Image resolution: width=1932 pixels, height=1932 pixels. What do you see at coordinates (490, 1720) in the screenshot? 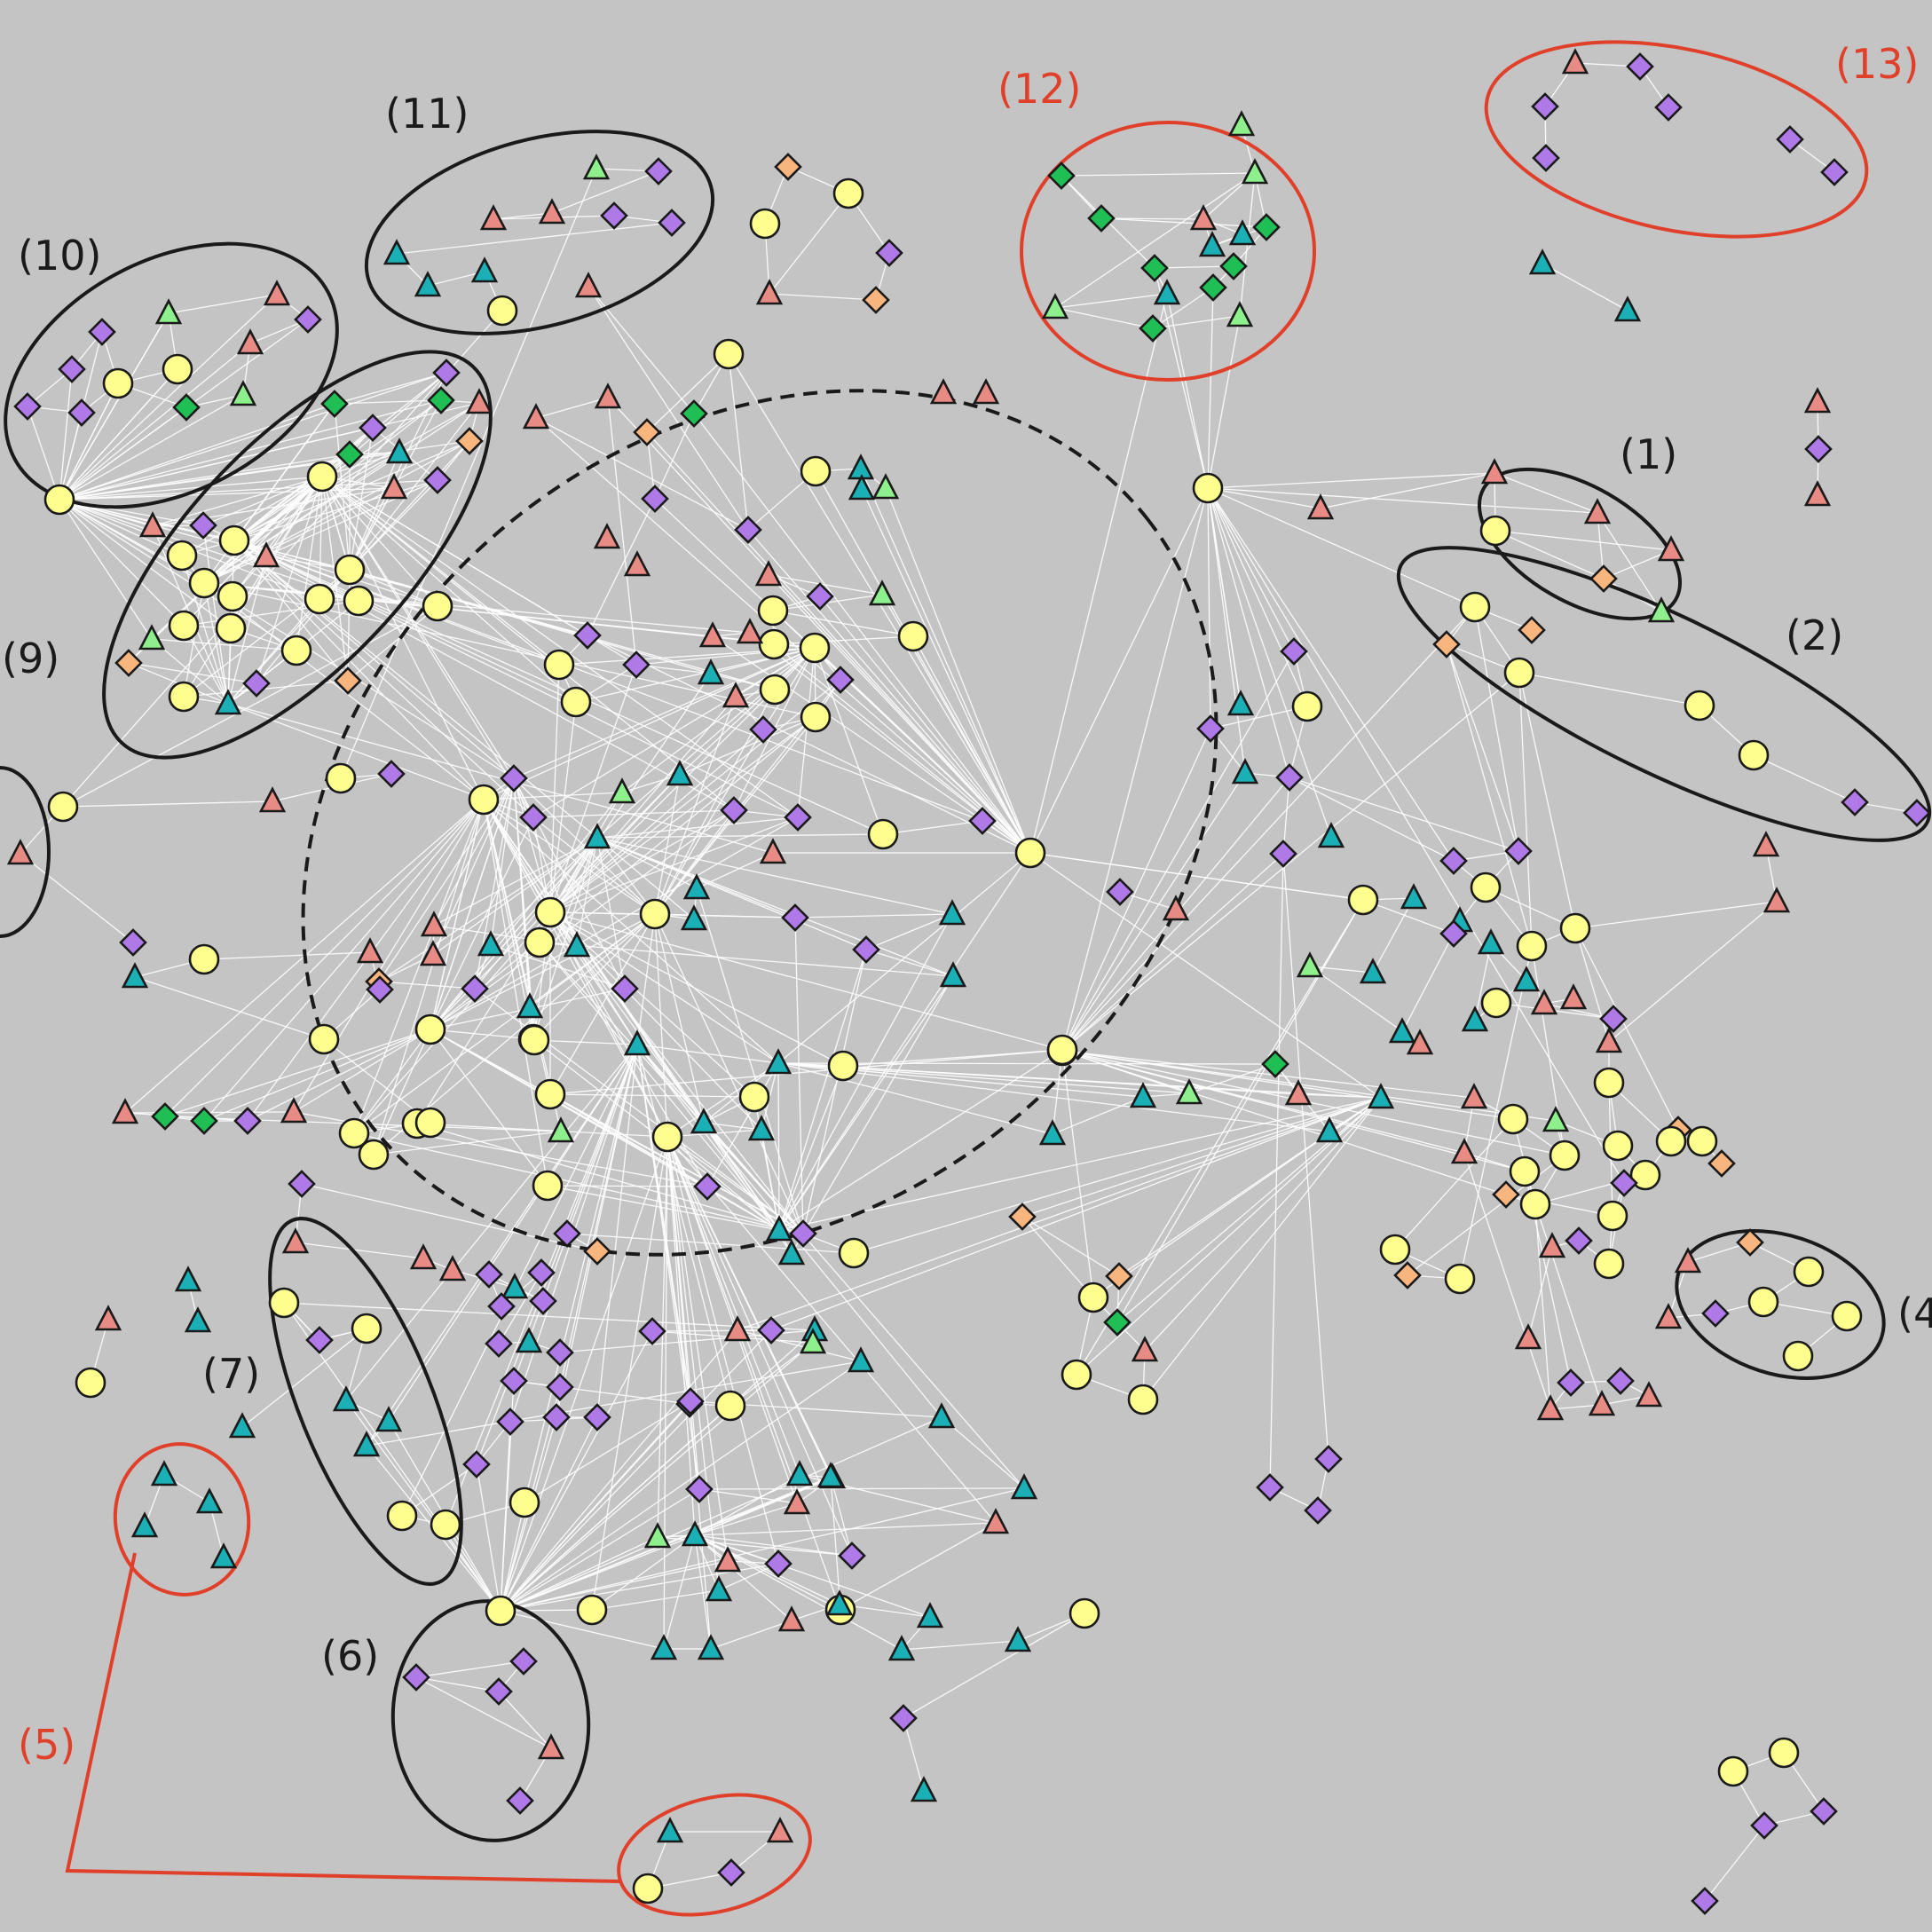
I see `group-6-outline` at bounding box center [490, 1720].